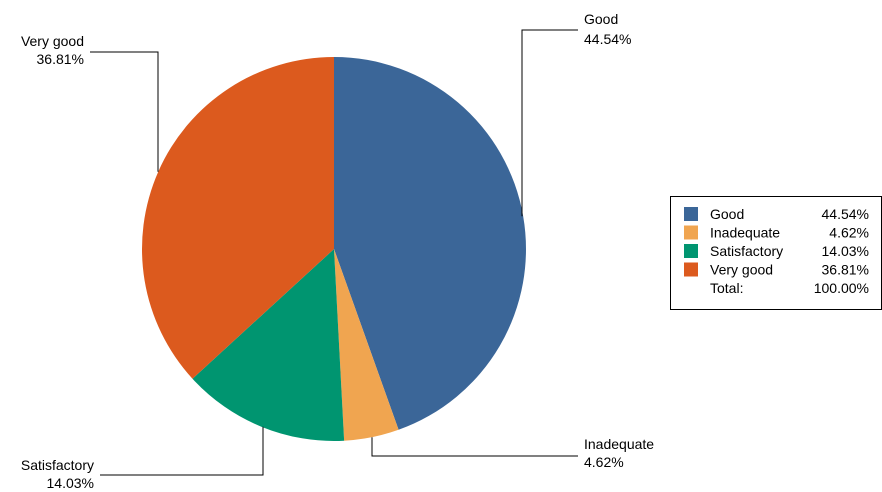 Image resolution: width=882 pixels, height=492 pixels. I want to click on legend-label-satisfactory: Satisfactory, so click(746, 251).